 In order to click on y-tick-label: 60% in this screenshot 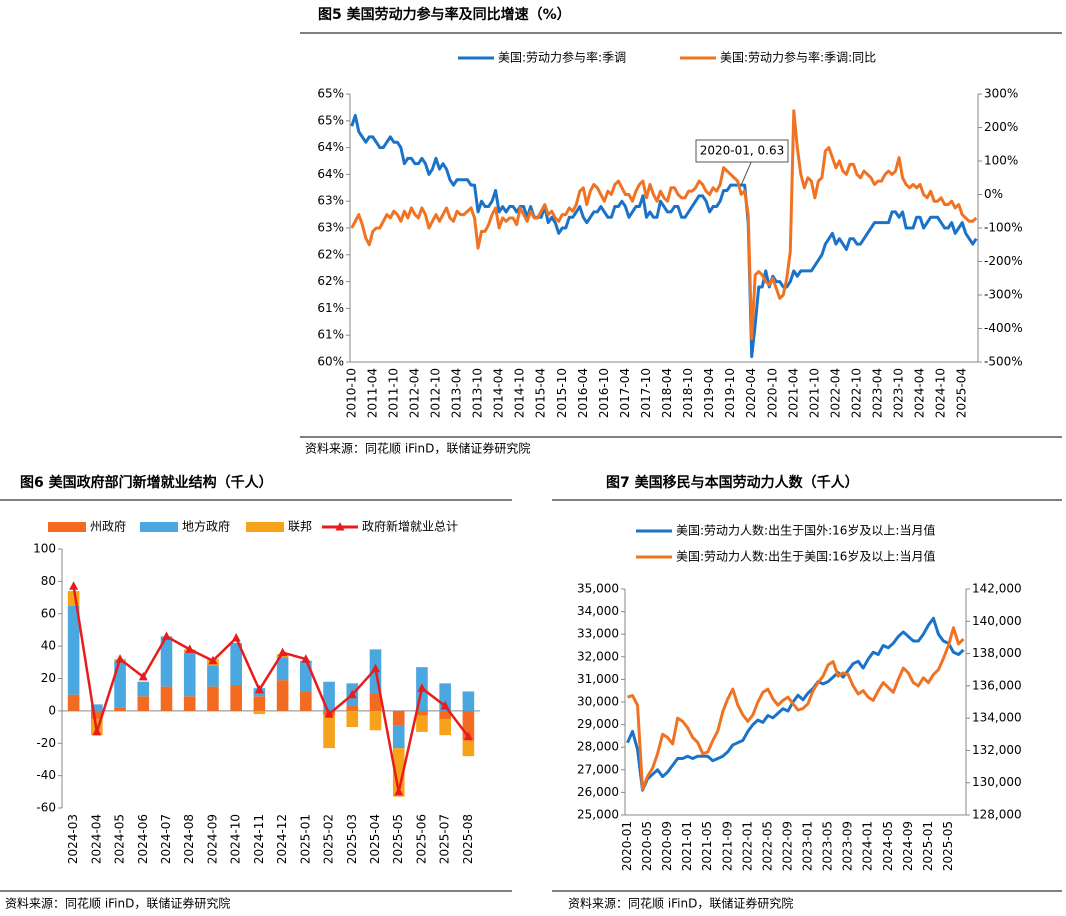, I will do `click(330, 362)`.